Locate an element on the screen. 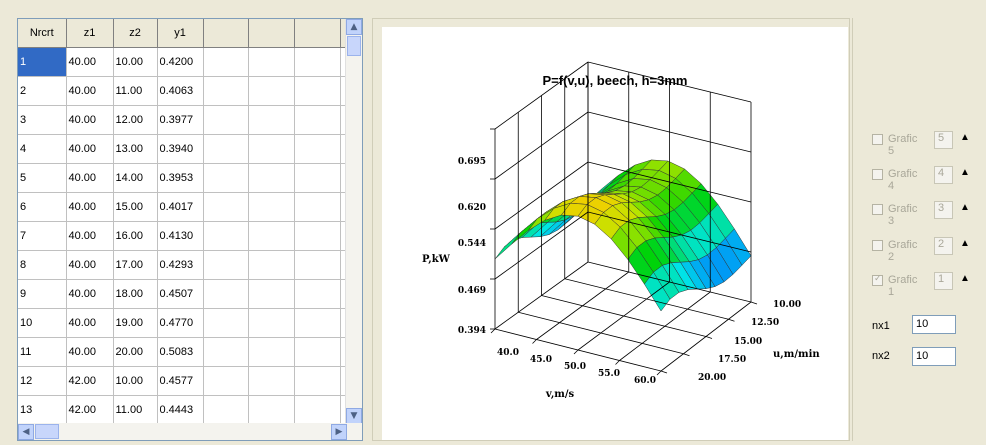 The height and width of the screenshot is (445, 986). table-cell: 13.00 is located at coordinates (135, 149).